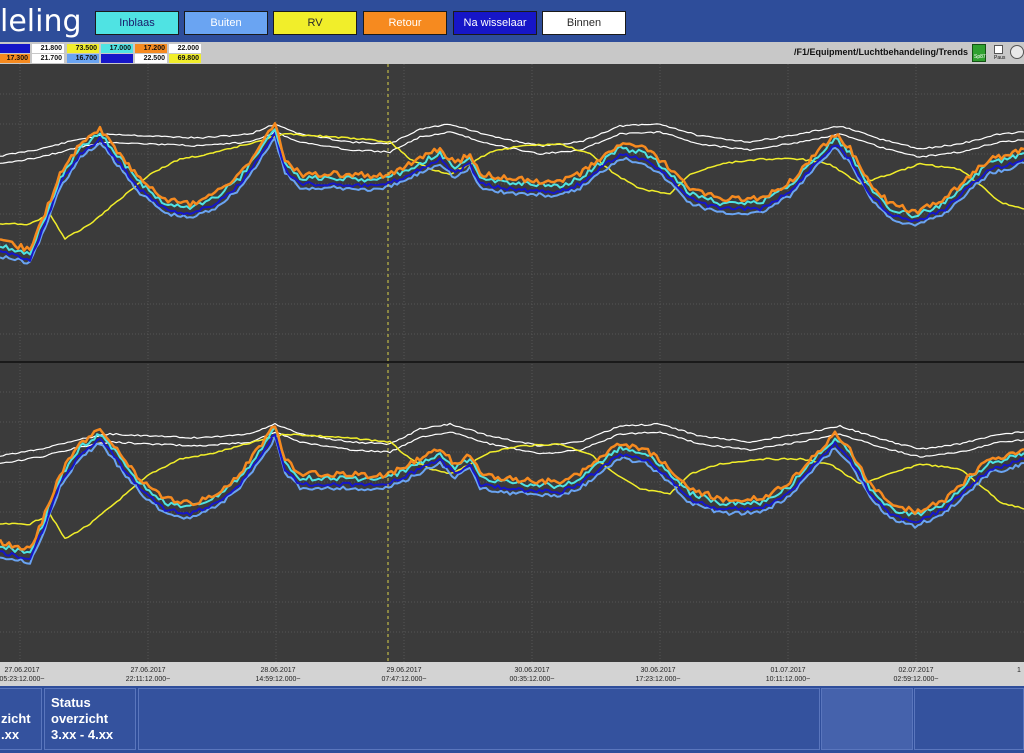 The image size is (1024, 753). What do you see at coordinates (584, 23) in the screenshot?
I see `legend-binnen-button: Binnen` at bounding box center [584, 23].